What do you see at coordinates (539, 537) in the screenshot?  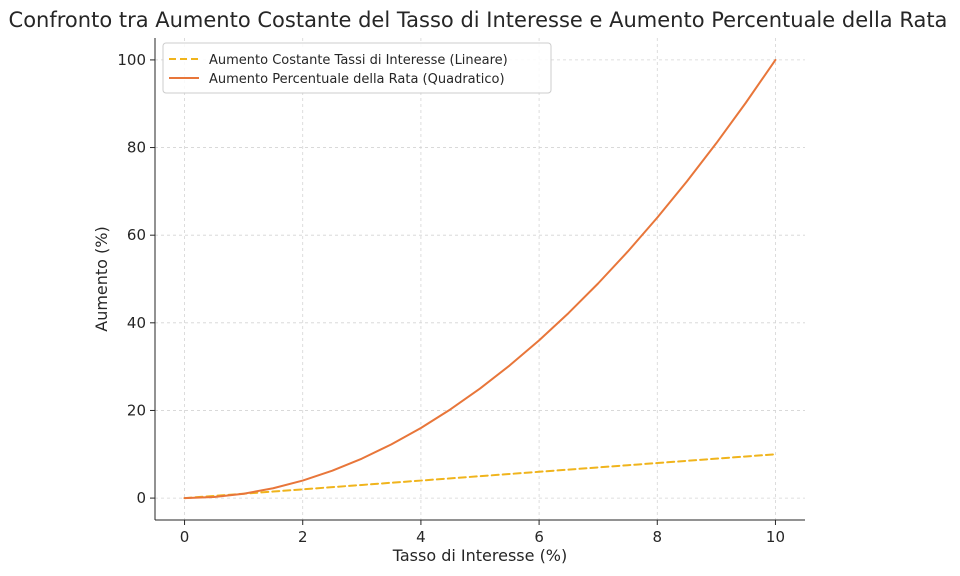 I see `x-tick-label: 6` at bounding box center [539, 537].